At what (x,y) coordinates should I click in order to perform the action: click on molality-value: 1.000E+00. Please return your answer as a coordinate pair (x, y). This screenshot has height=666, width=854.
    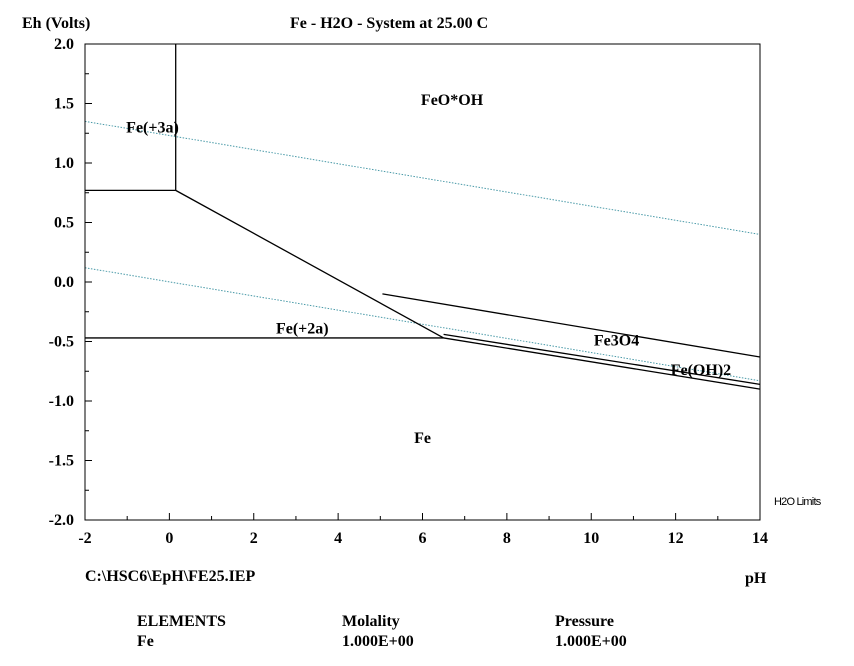
    Looking at the image, I should click on (378, 641).